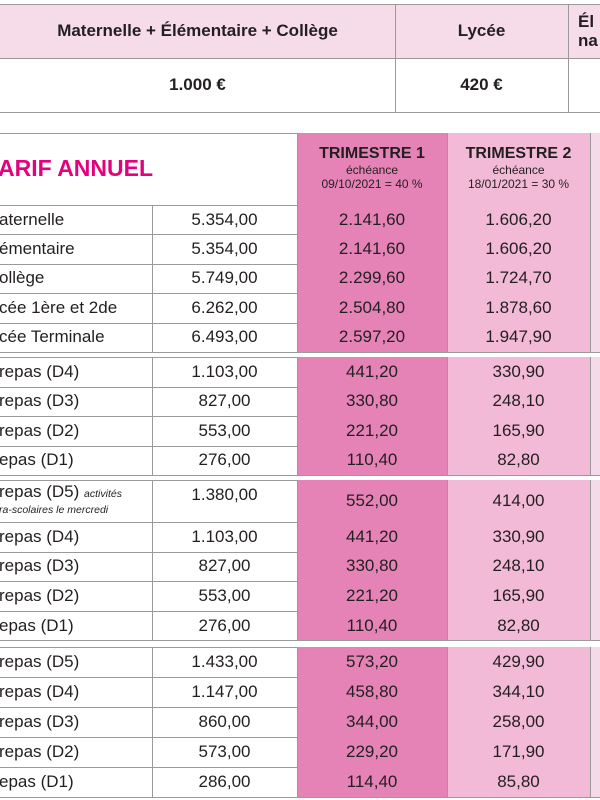 The image size is (600, 800). I want to click on header-subtitle: échéance, so click(372, 170).